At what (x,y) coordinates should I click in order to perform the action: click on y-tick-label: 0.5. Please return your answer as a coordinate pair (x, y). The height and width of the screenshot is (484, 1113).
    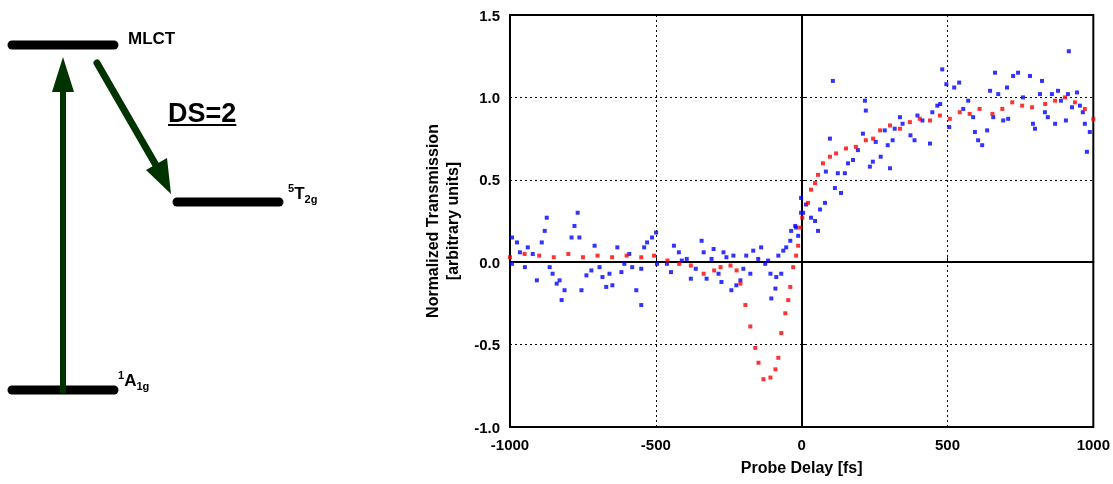
    Looking at the image, I should click on (489, 180).